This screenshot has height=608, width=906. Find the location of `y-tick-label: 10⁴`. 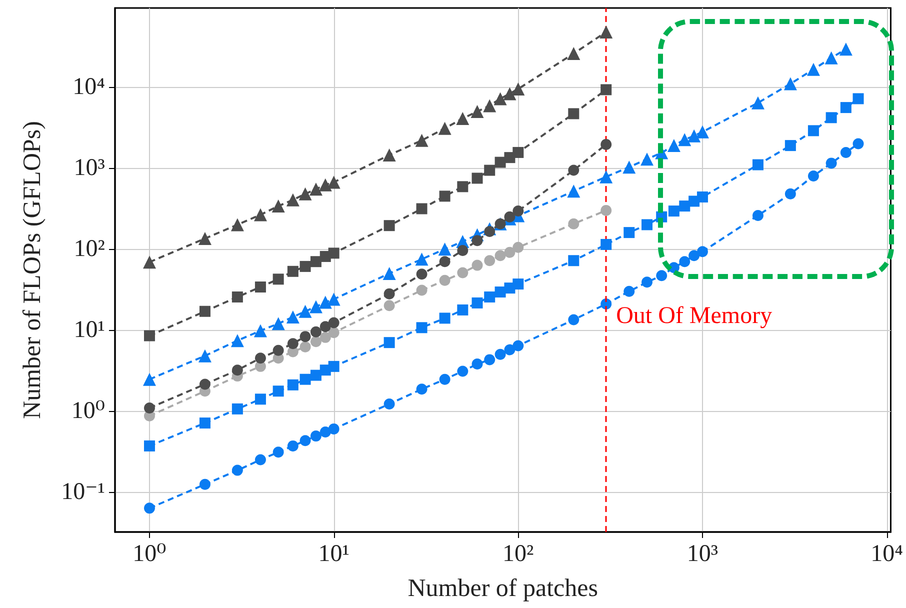

y-tick-label: 10⁴ is located at coordinates (88, 87).